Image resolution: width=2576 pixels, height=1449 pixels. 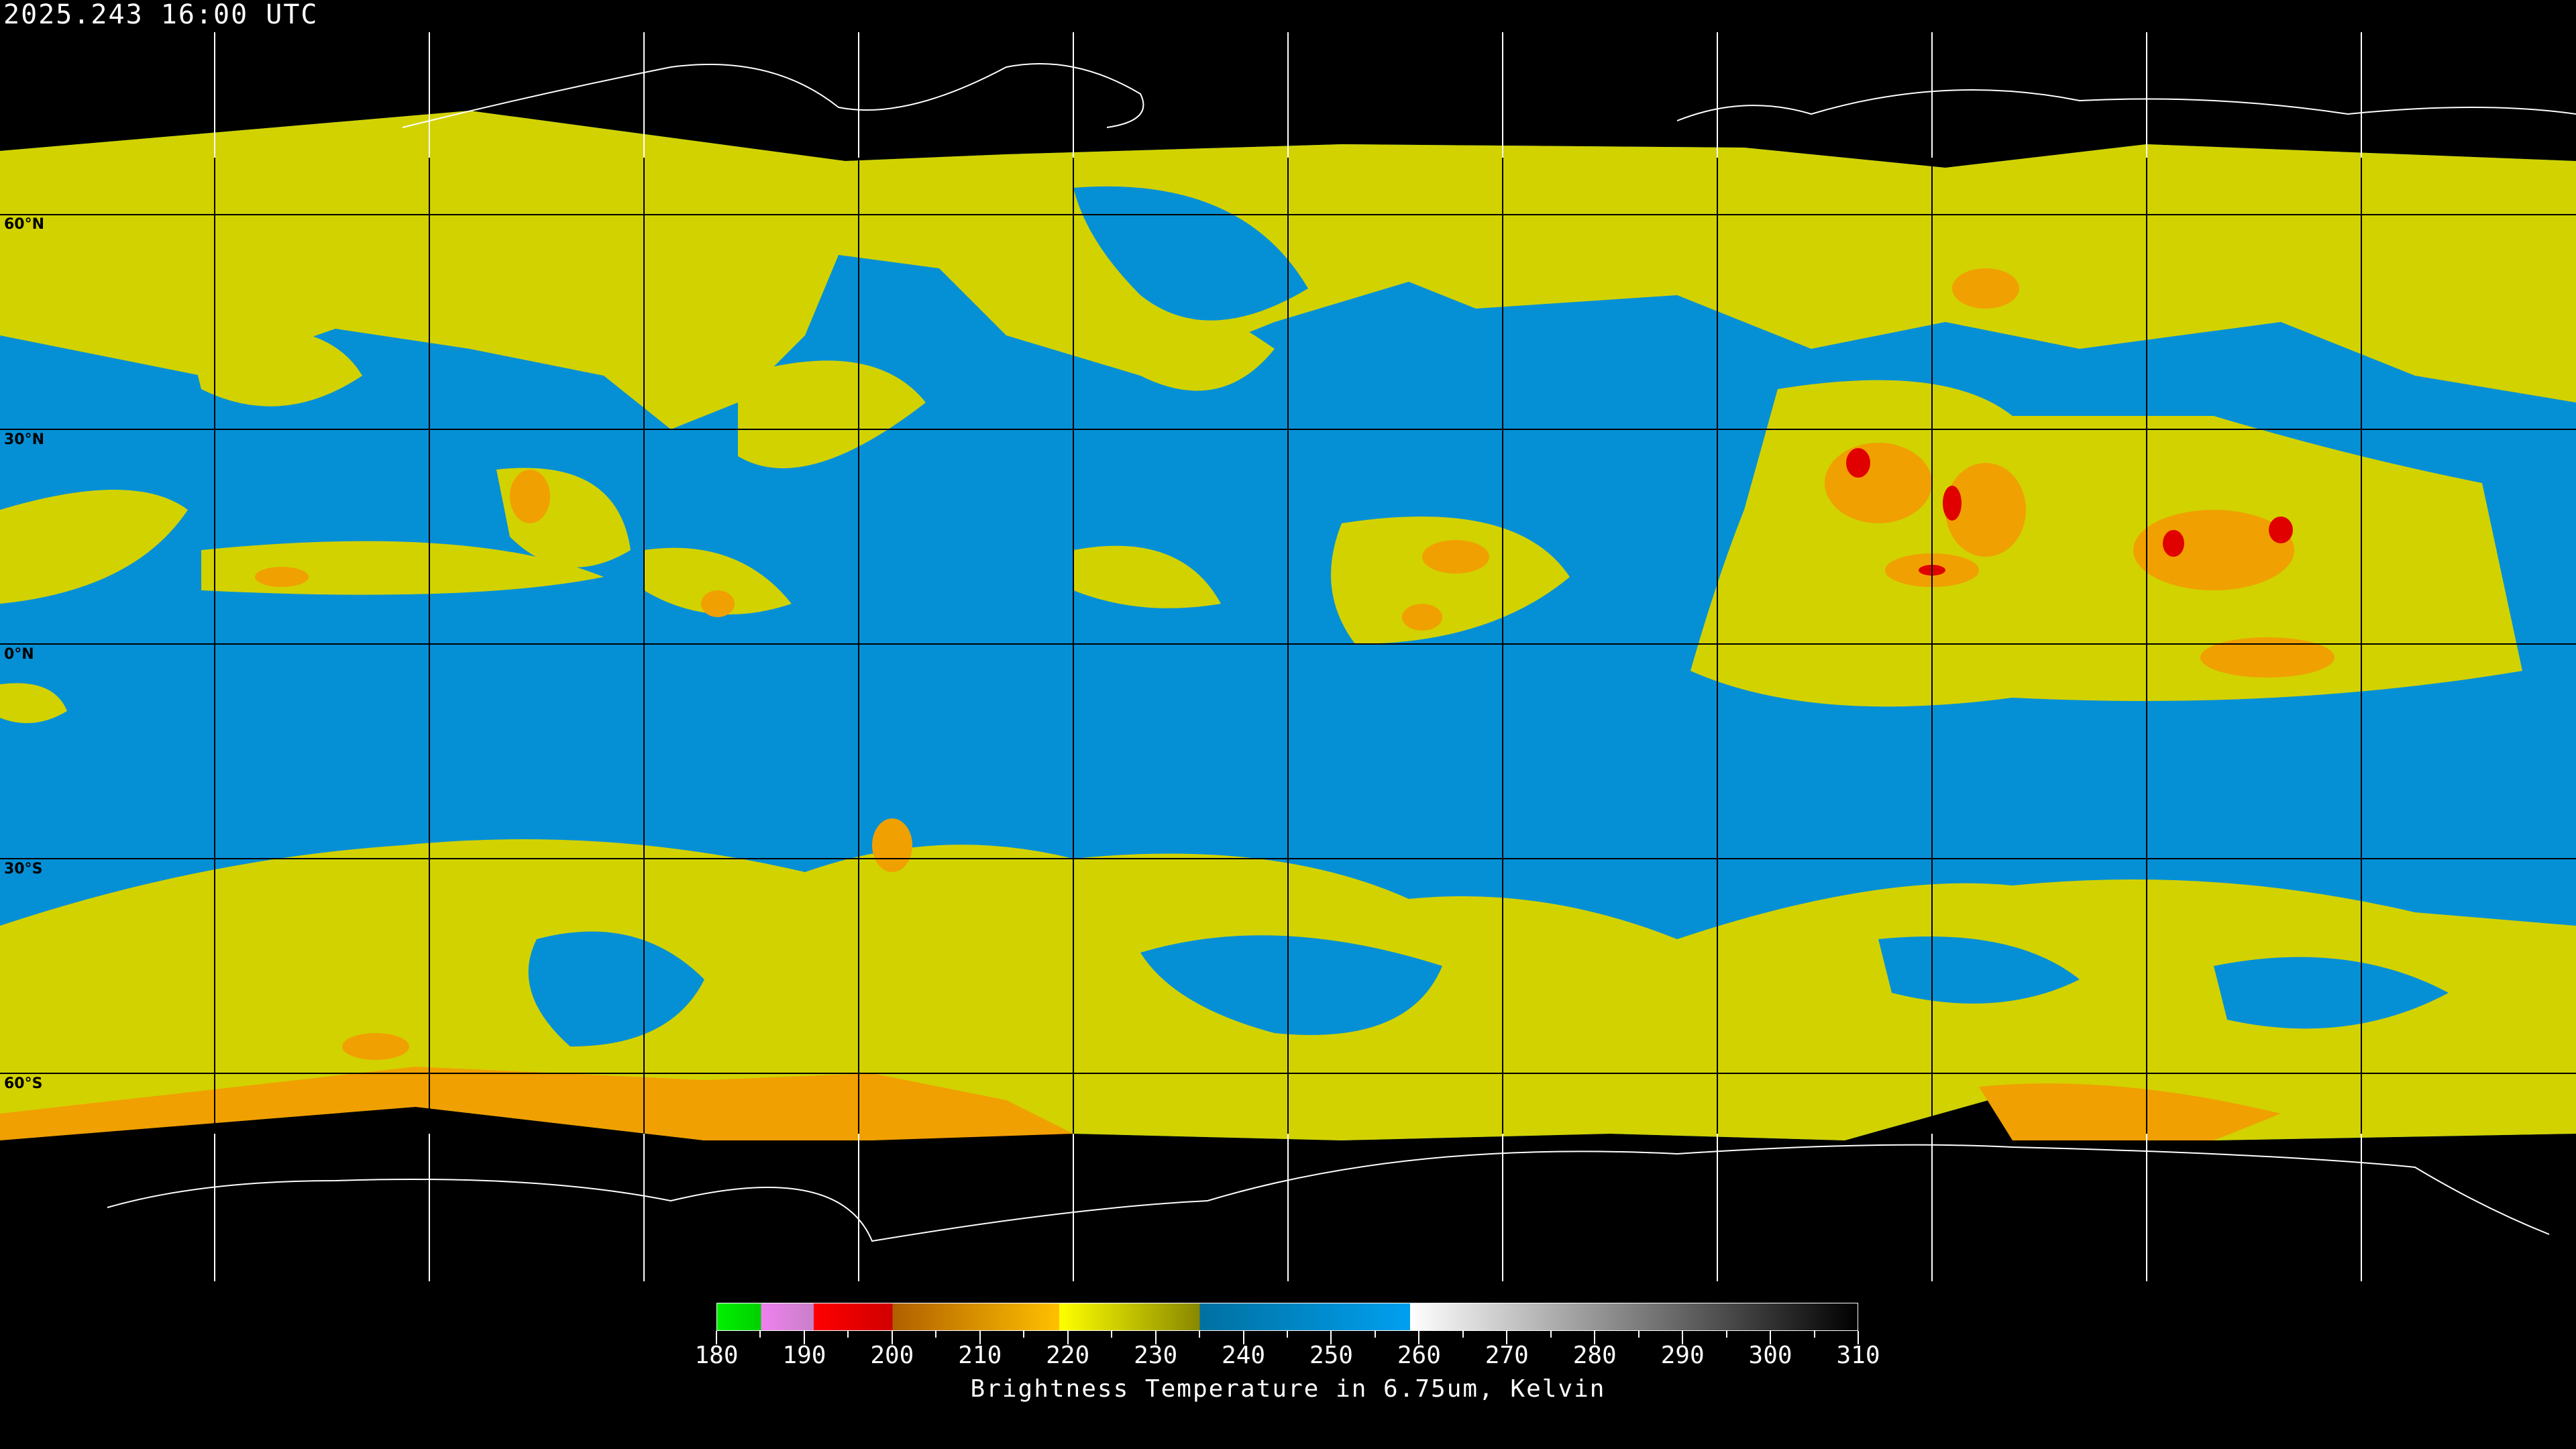 I want to click on lat-label-60n: 60°N, so click(x=24, y=224).